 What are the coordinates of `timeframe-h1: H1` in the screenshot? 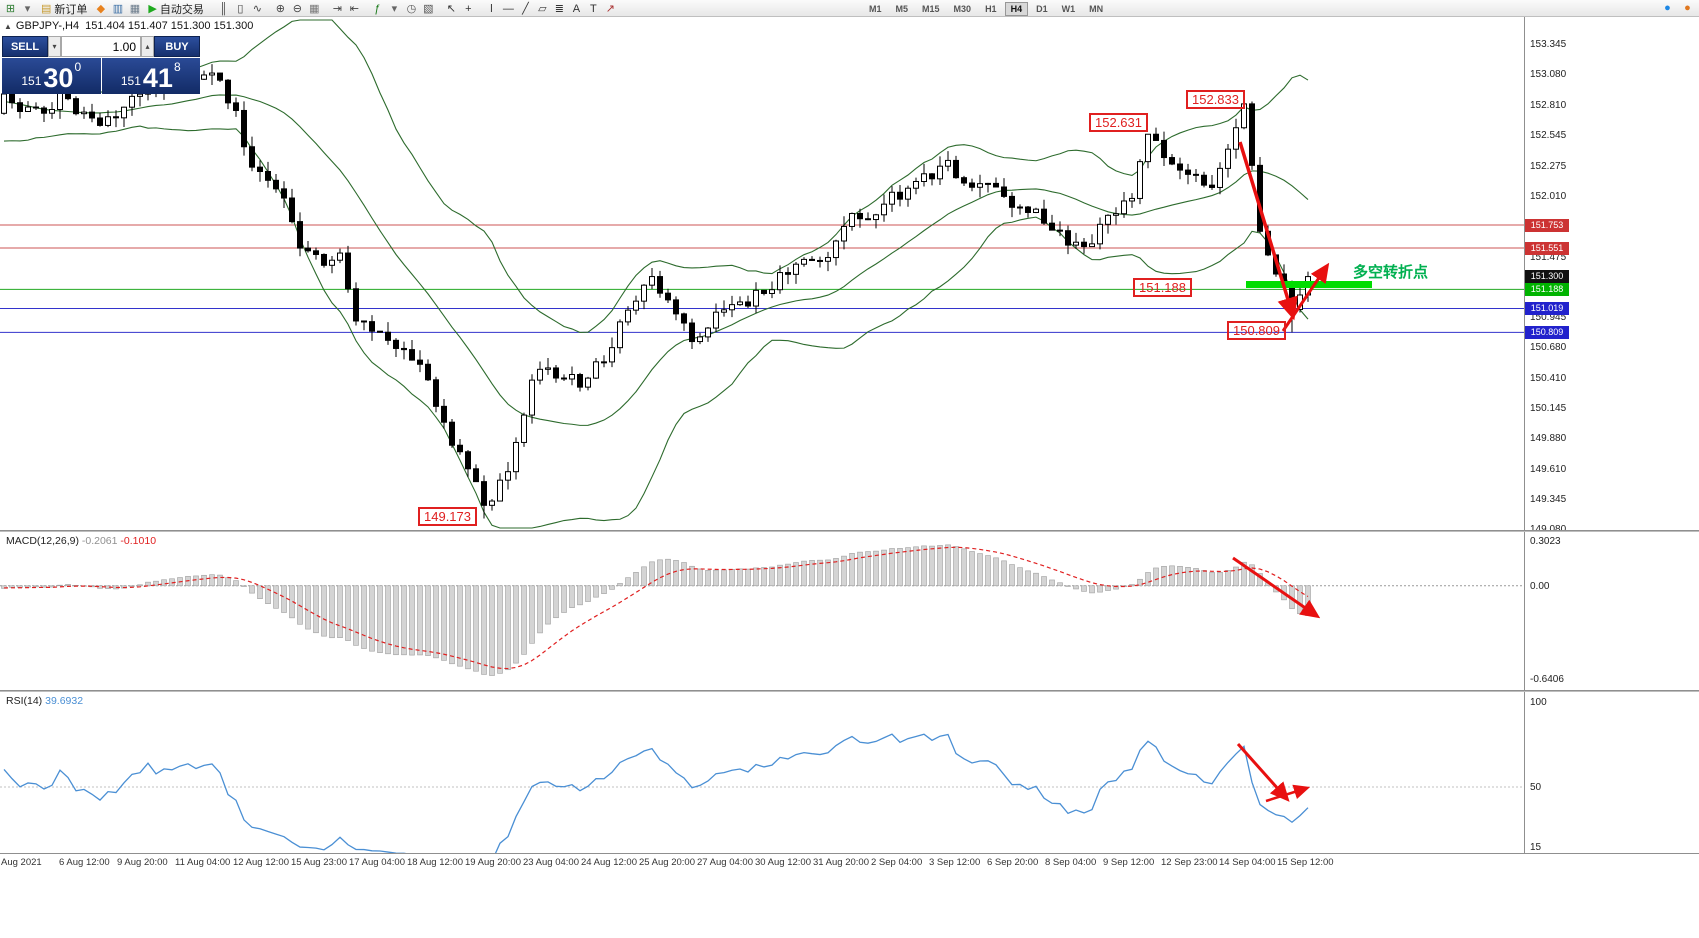 It's located at (991, 8).